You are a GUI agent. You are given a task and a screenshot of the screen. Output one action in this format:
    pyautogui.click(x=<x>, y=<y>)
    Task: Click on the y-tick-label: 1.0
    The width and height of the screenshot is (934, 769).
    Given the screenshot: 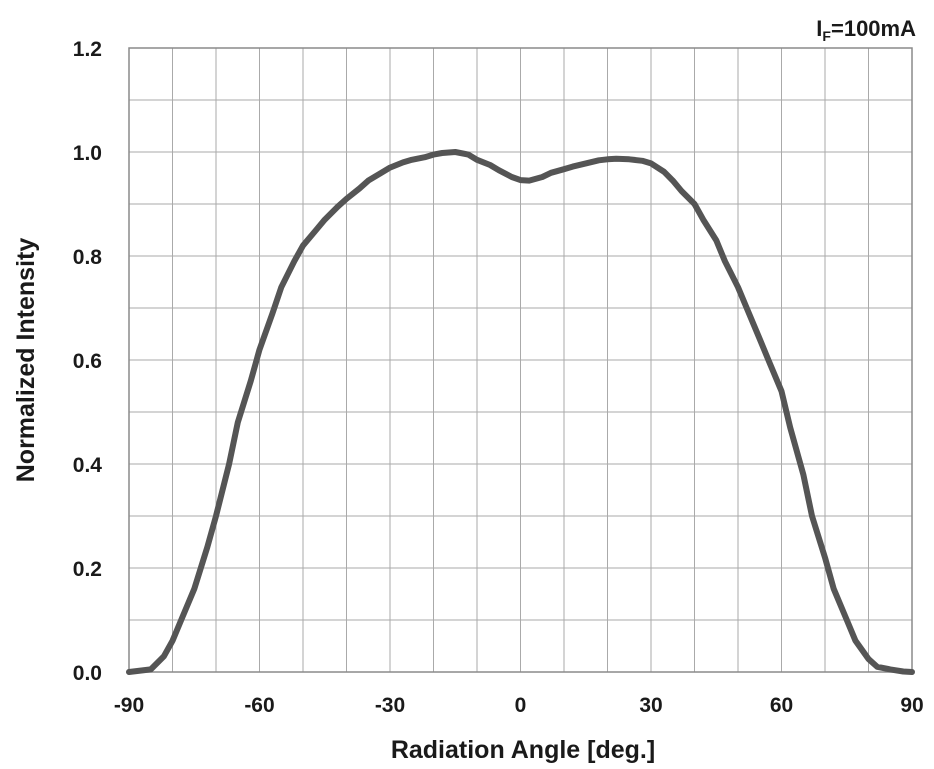 What is the action you would take?
    pyautogui.click(x=87, y=153)
    